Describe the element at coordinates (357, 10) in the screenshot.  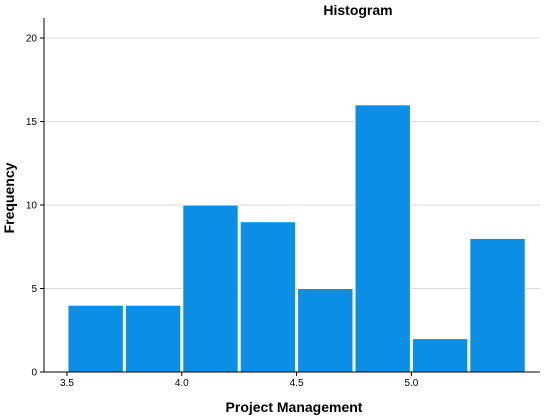
I see `chart-title: Histogram` at that location.